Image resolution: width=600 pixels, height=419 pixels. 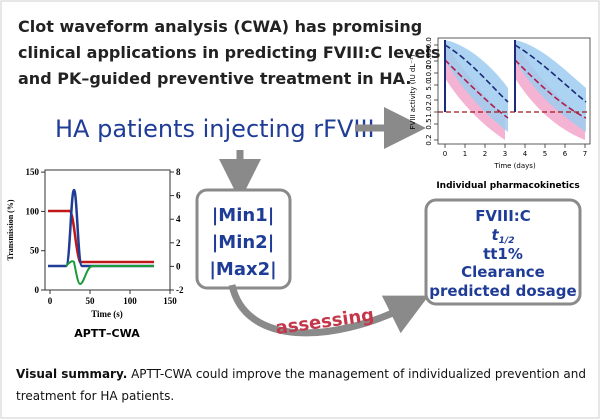 I want to click on y-tick-label: 100, so click(x=33, y=211).